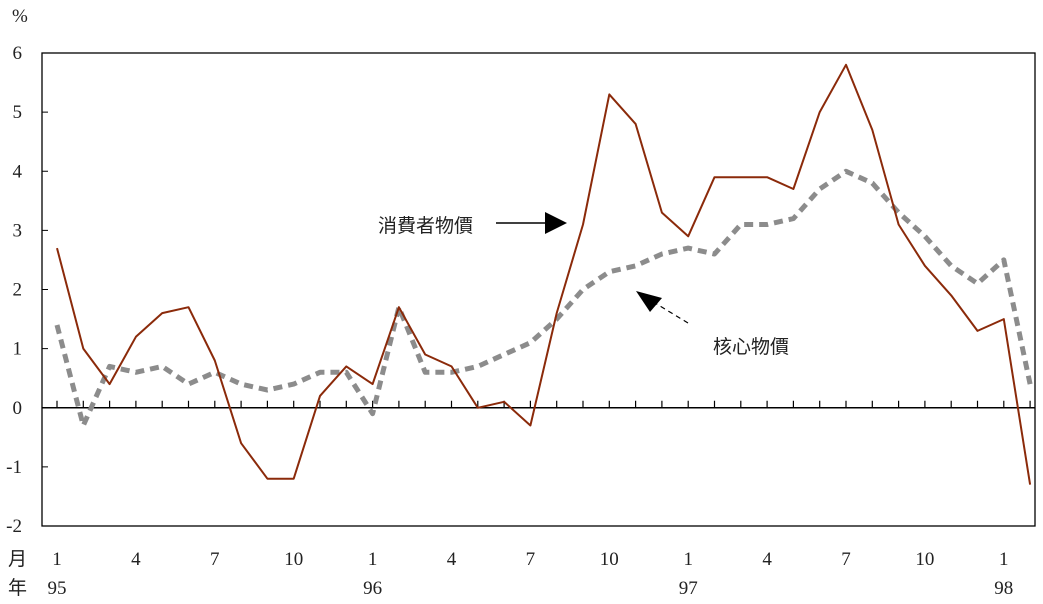 The height and width of the screenshot is (604, 1043). What do you see at coordinates (18, 171) in the screenshot?
I see `y-tick-label: 4` at bounding box center [18, 171].